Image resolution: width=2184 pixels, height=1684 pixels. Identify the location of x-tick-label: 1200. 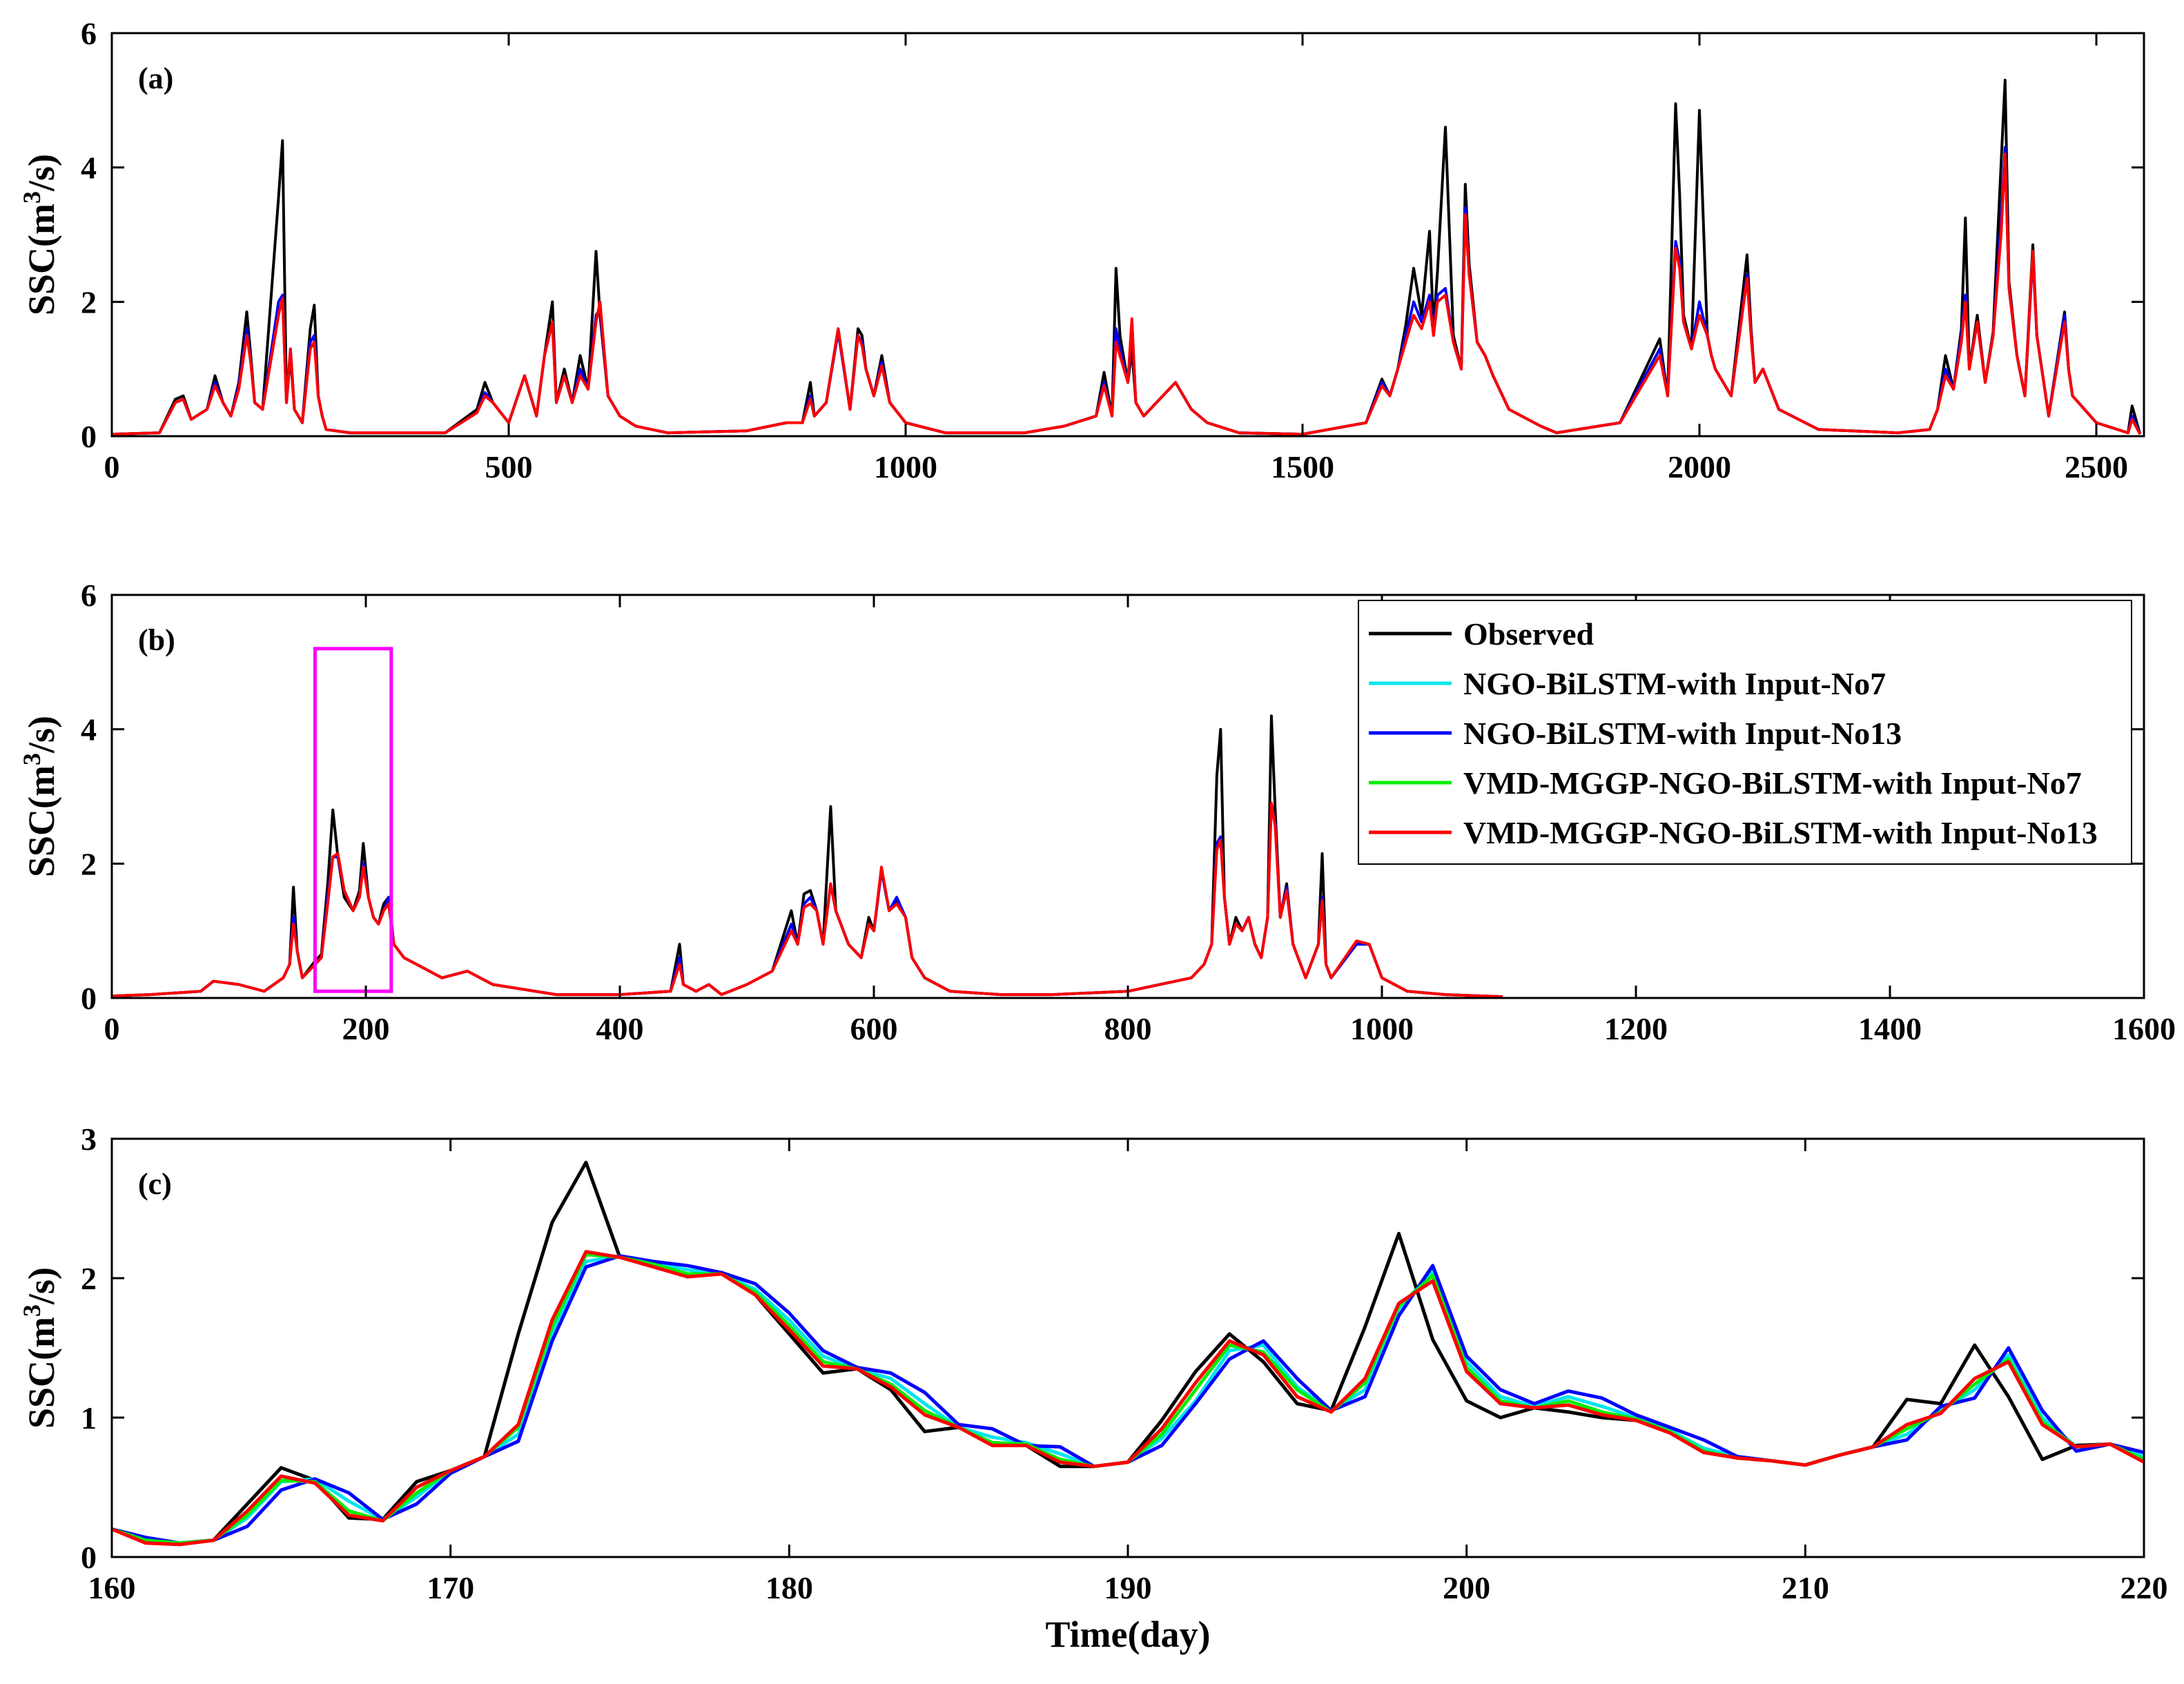
(1636, 1028).